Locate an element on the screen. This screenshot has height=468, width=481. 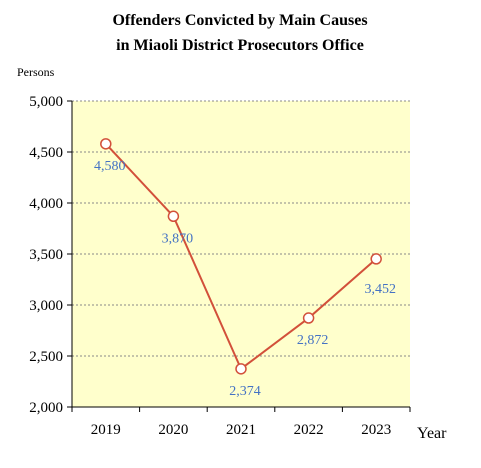
y-tick-label: 2,000 is located at coordinates (46, 408).